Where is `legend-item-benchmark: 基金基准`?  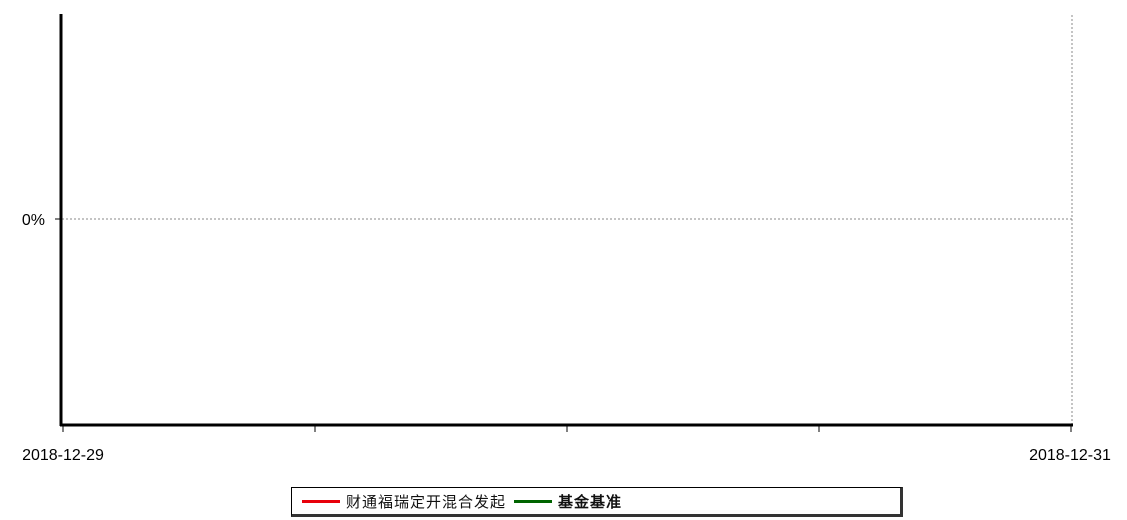
legend-item-benchmark: 基金基准 is located at coordinates (568, 501).